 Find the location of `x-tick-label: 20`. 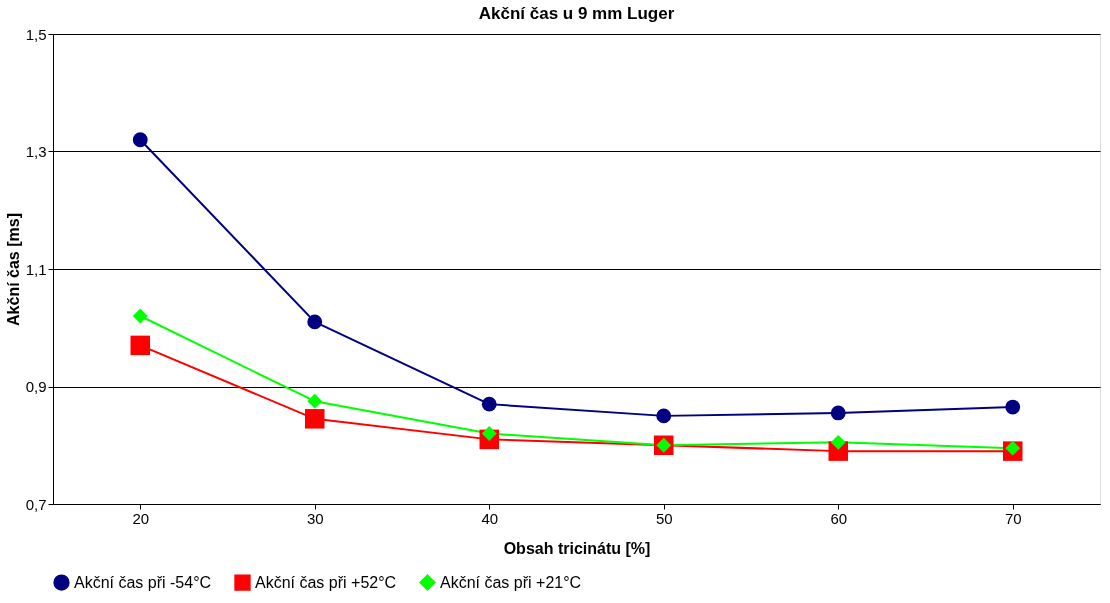

x-tick-label: 20 is located at coordinates (141, 518).